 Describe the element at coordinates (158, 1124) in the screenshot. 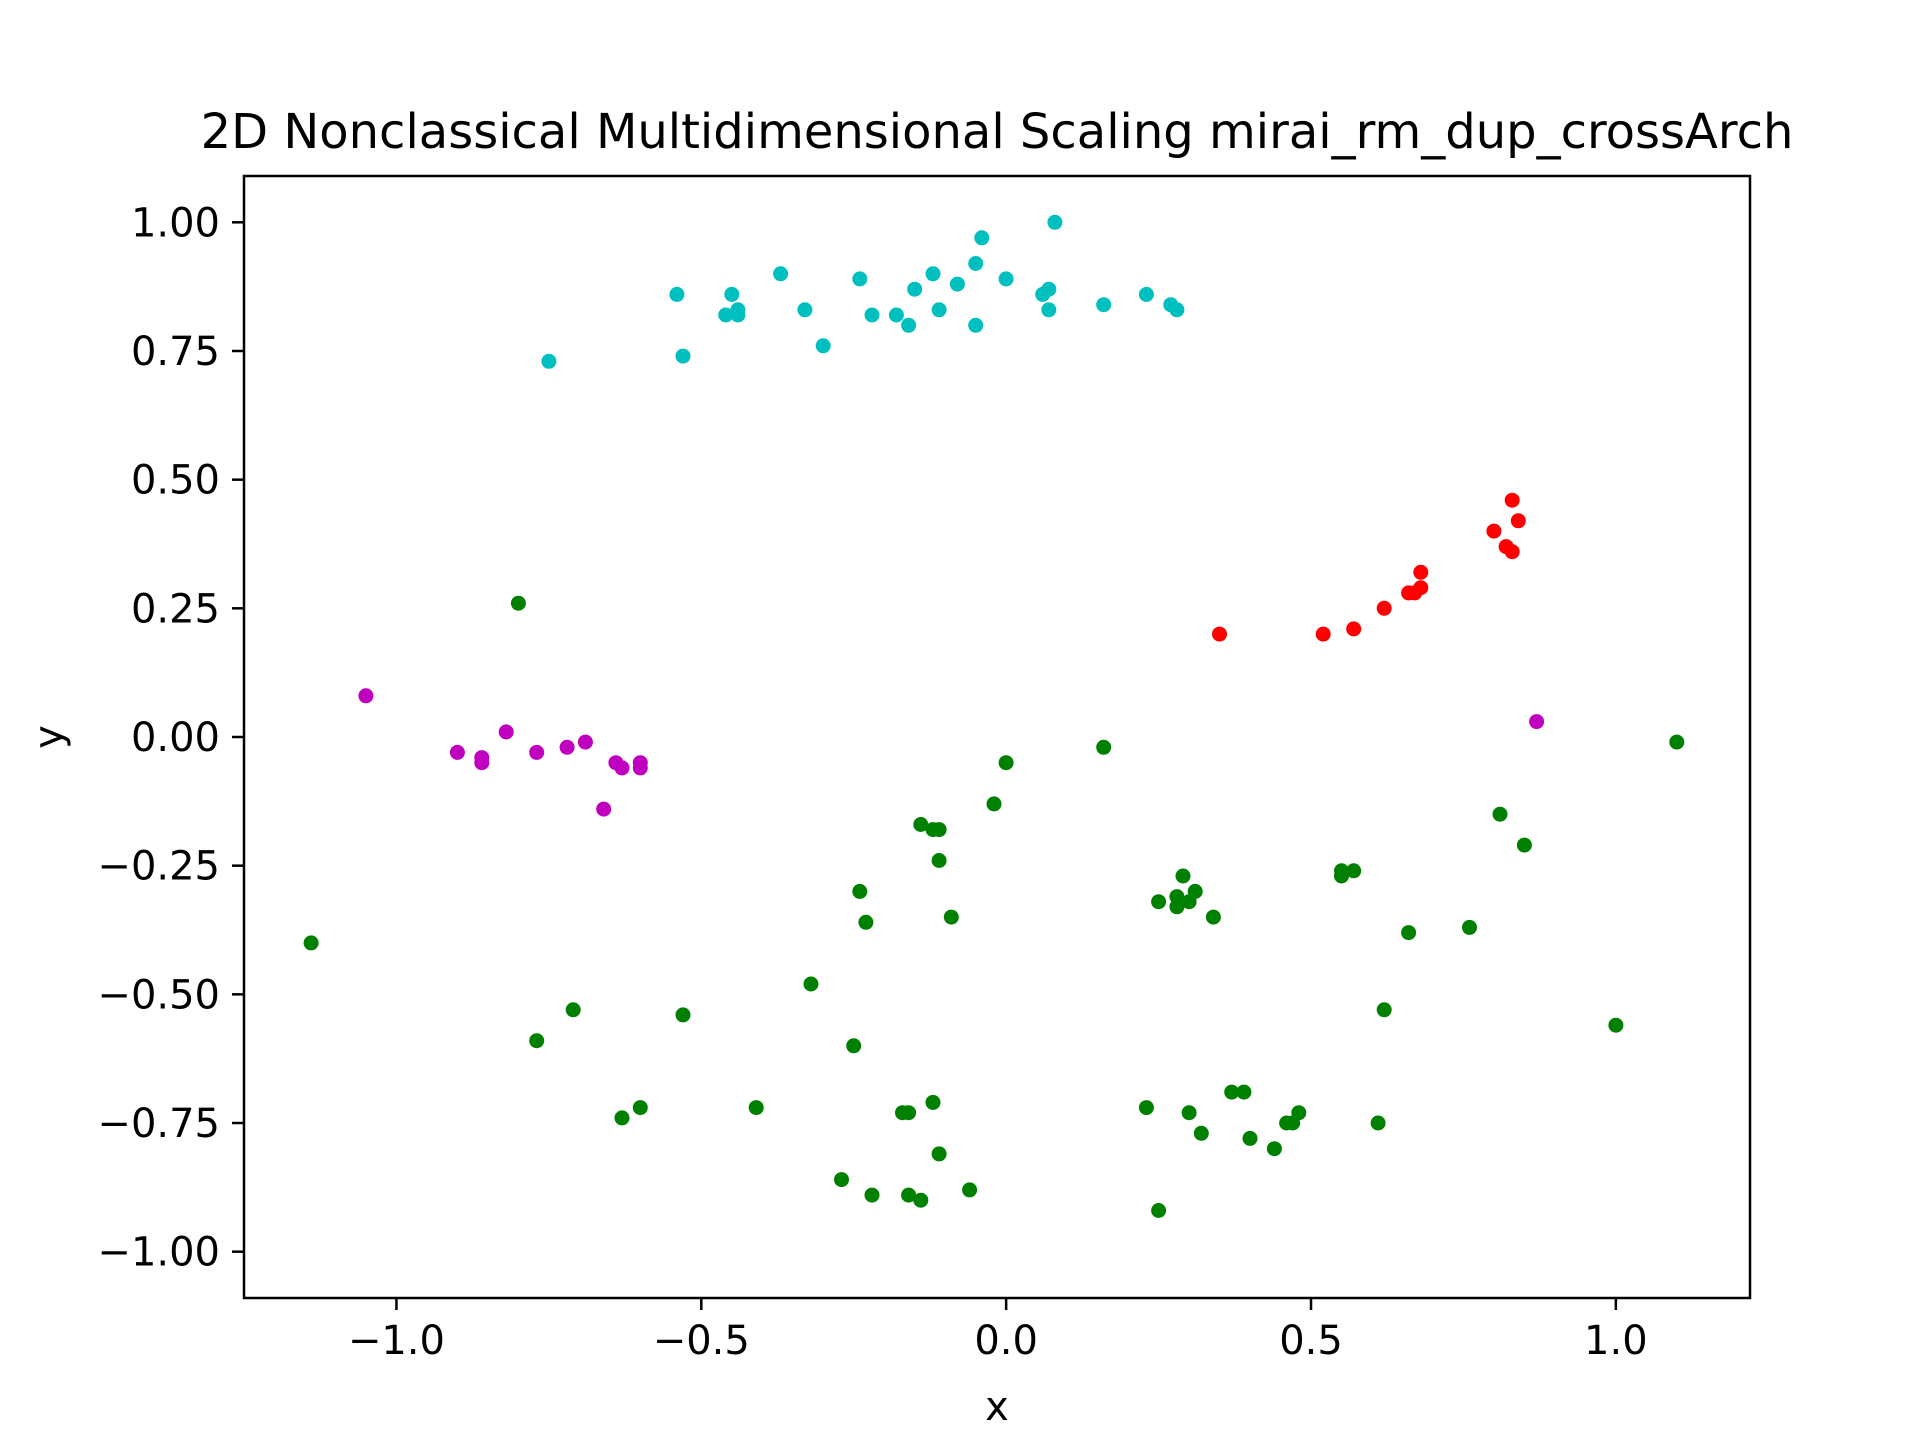

I see `y-tick-label: −0.75` at that location.